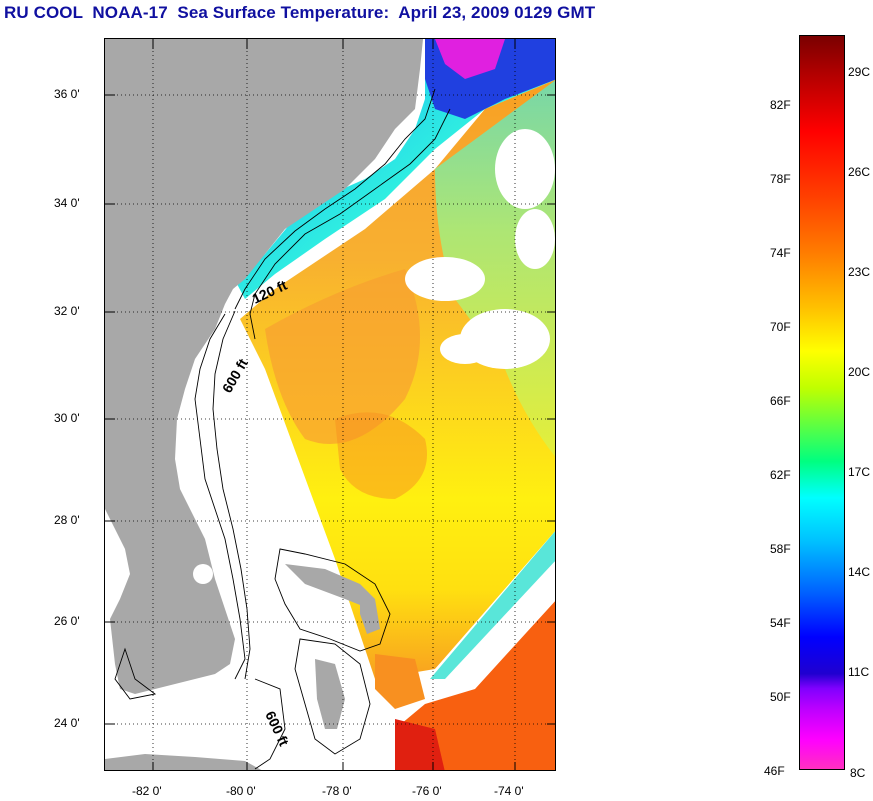  What do you see at coordinates (859, 472) in the screenshot?
I see `colorbar-c-17: 17C` at bounding box center [859, 472].